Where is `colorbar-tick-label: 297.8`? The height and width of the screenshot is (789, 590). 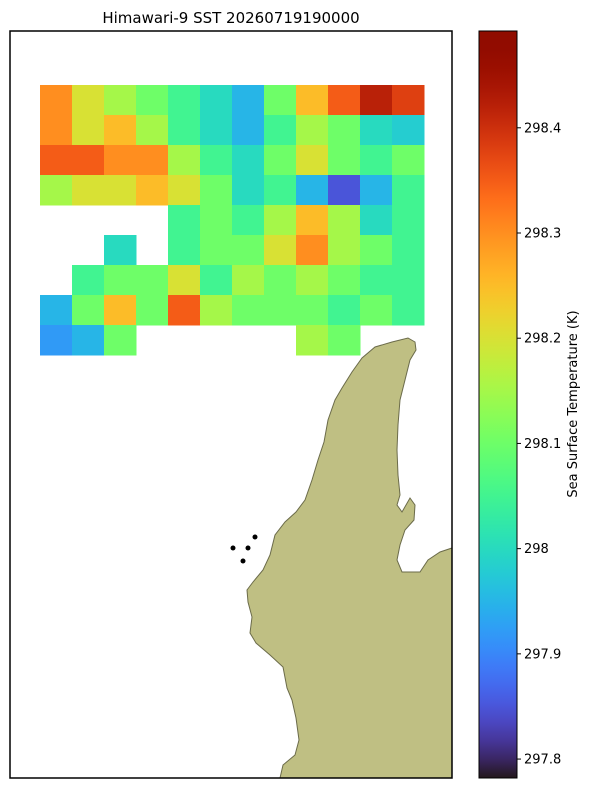
colorbar-tick-label: 297.8 is located at coordinates (542, 760).